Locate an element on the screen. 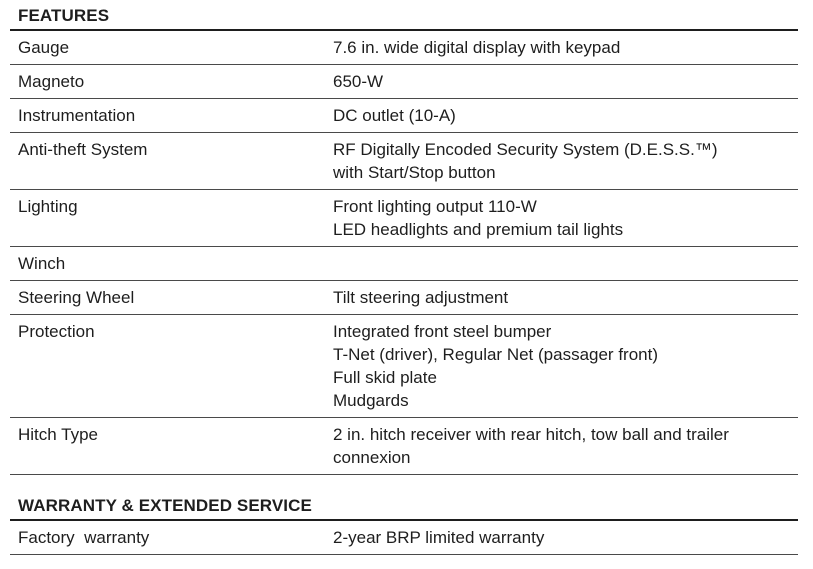 The height and width of the screenshot is (569, 813). spec-value-line: Front lighting output 110-W is located at coordinates (435, 206).